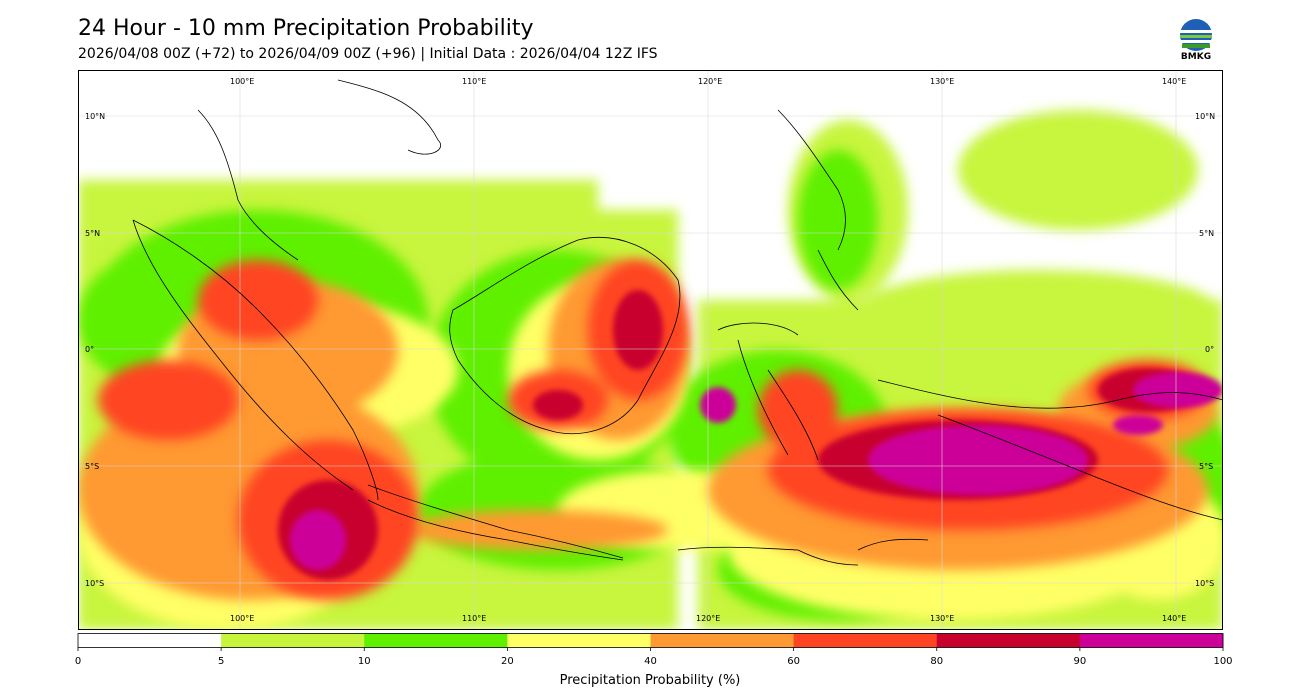 This screenshot has width=1300, height=700. I want to click on lat-label-right: 5°S, so click(1206, 466).